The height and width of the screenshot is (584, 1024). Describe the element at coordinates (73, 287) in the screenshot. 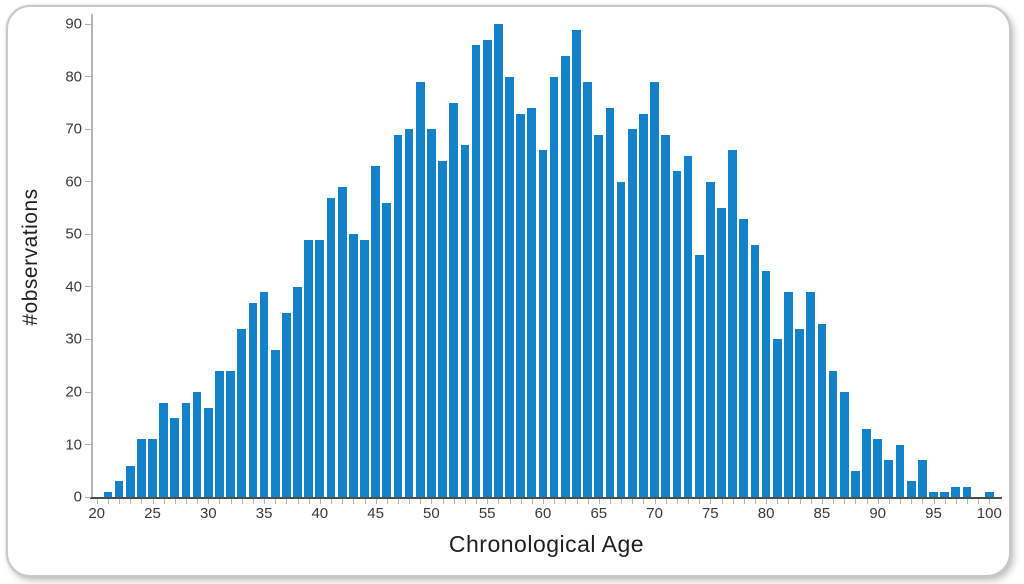

I see `y-tick-label-40: 40` at that location.